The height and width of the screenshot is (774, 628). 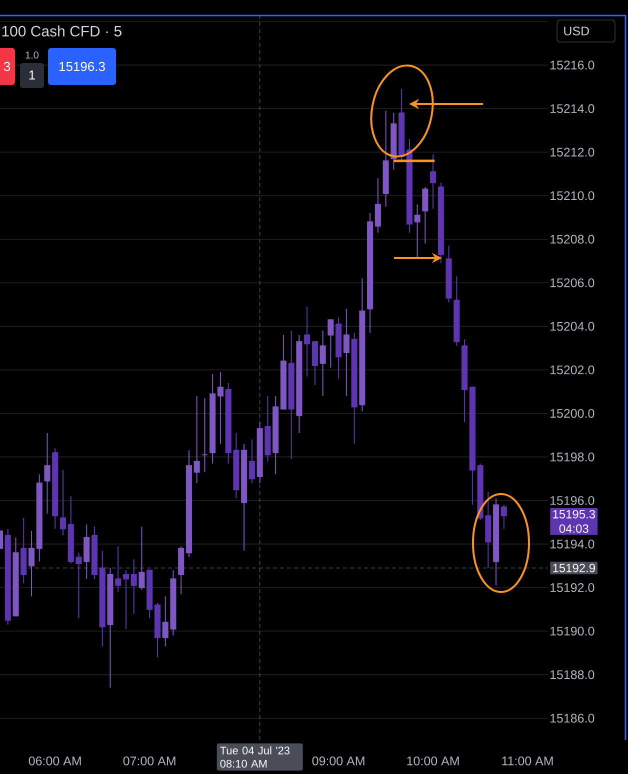 I want to click on annotation: 1.0, so click(x=32, y=55).